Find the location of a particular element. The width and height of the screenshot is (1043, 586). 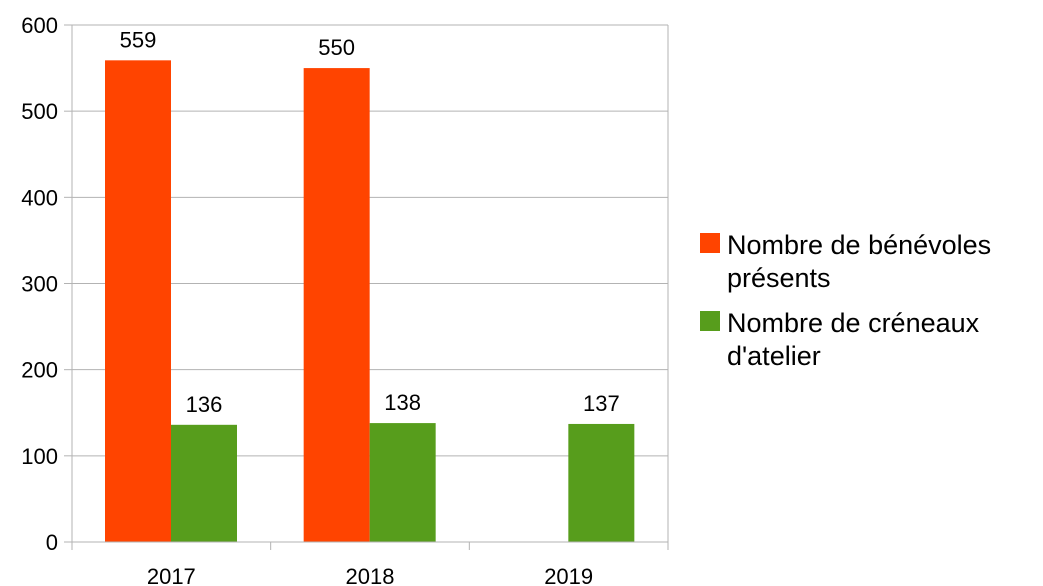

legend-label-line: d'atelier is located at coordinates (774, 356).